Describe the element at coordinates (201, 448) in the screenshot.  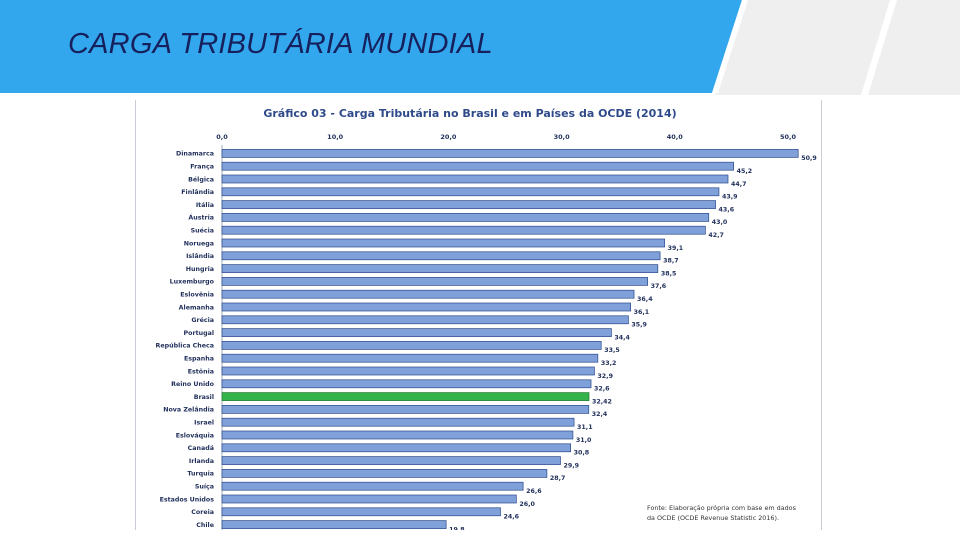
I see `category-label: Canadá` at that location.